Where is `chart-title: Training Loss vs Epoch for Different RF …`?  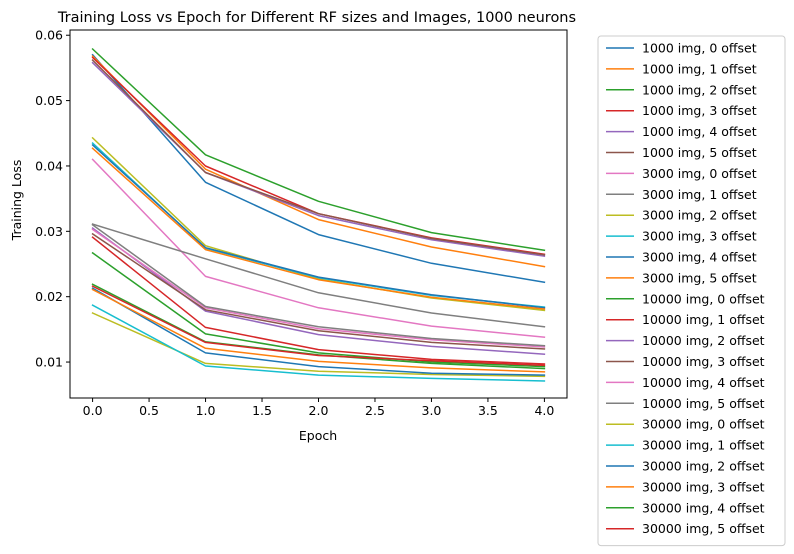 chart-title: Training Loss vs Epoch for Different RF … is located at coordinates (316, 18).